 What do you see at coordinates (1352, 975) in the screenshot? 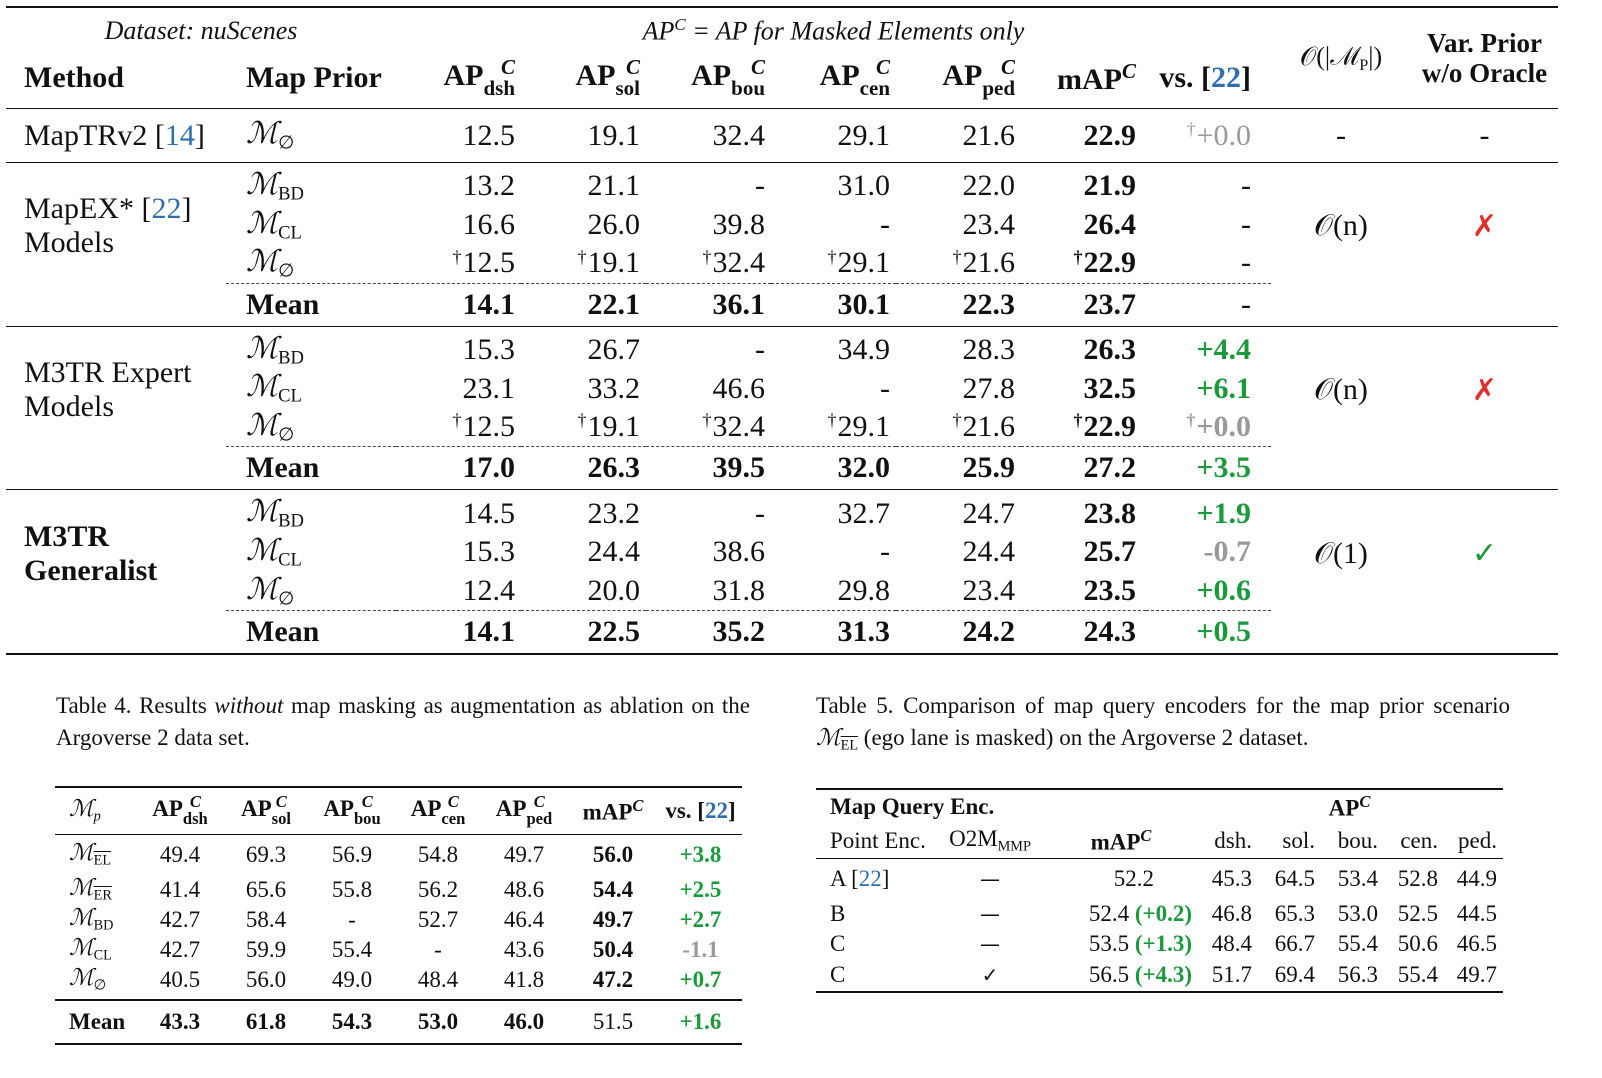
I see `ap-value: 56.3` at bounding box center [1352, 975].